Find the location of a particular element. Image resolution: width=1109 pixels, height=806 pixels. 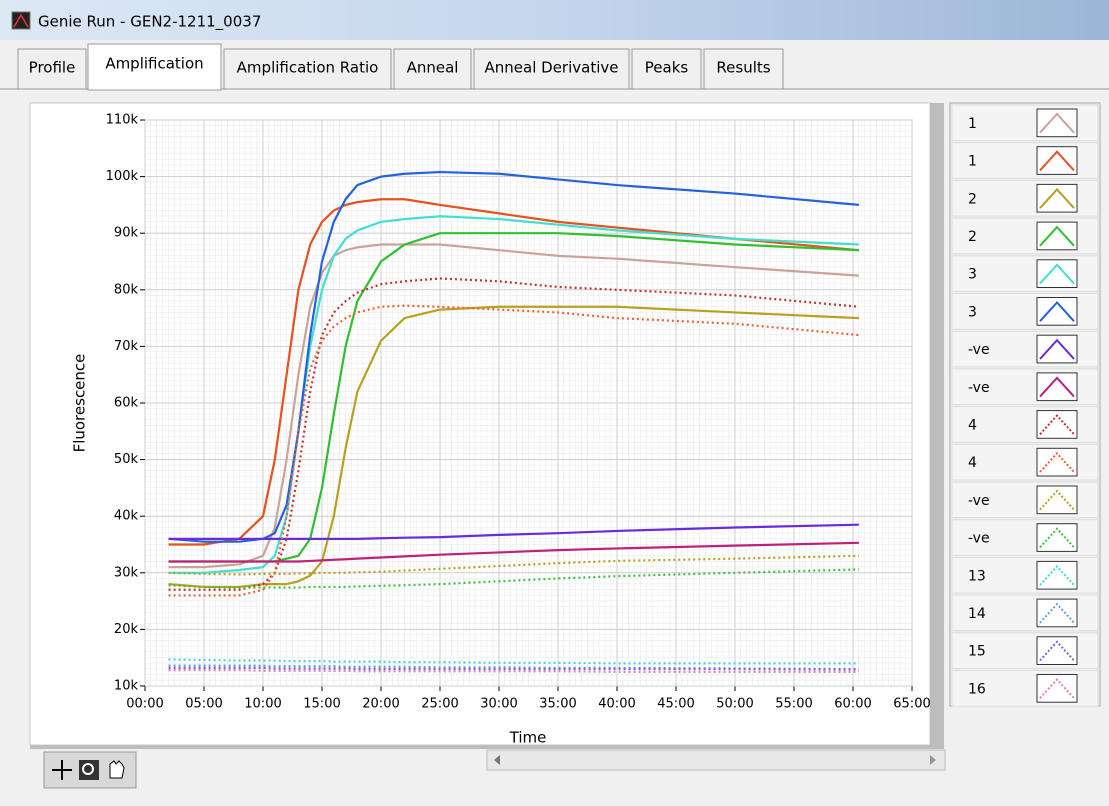

x-tick-label: 30:00 is located at coordinates (498, 704).